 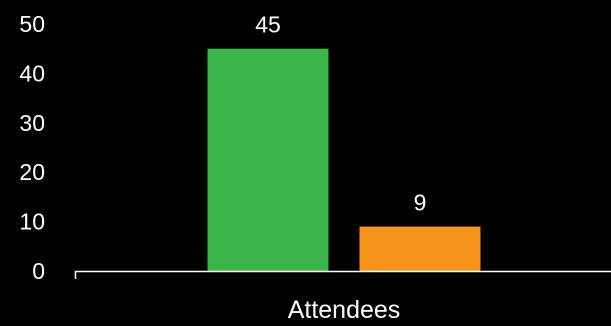 I want to click on y-axis-tick-labels: 0 10 20 30 40 50, so click(x=32, y=147).